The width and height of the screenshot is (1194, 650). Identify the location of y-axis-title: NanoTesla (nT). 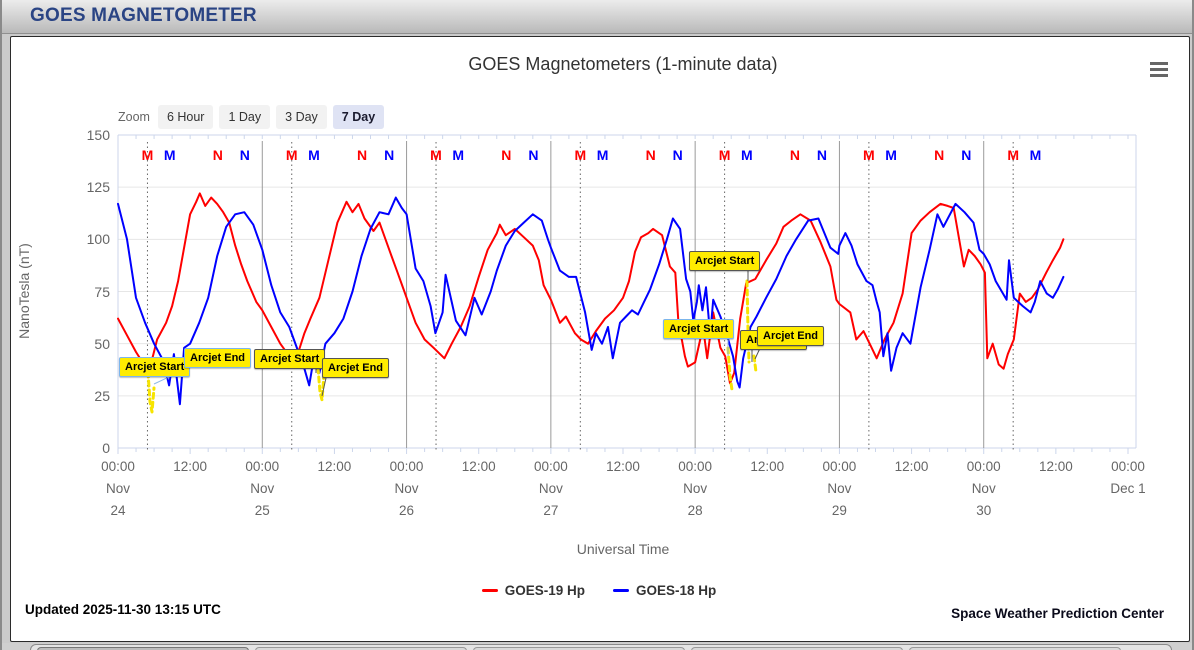
(24, 291).